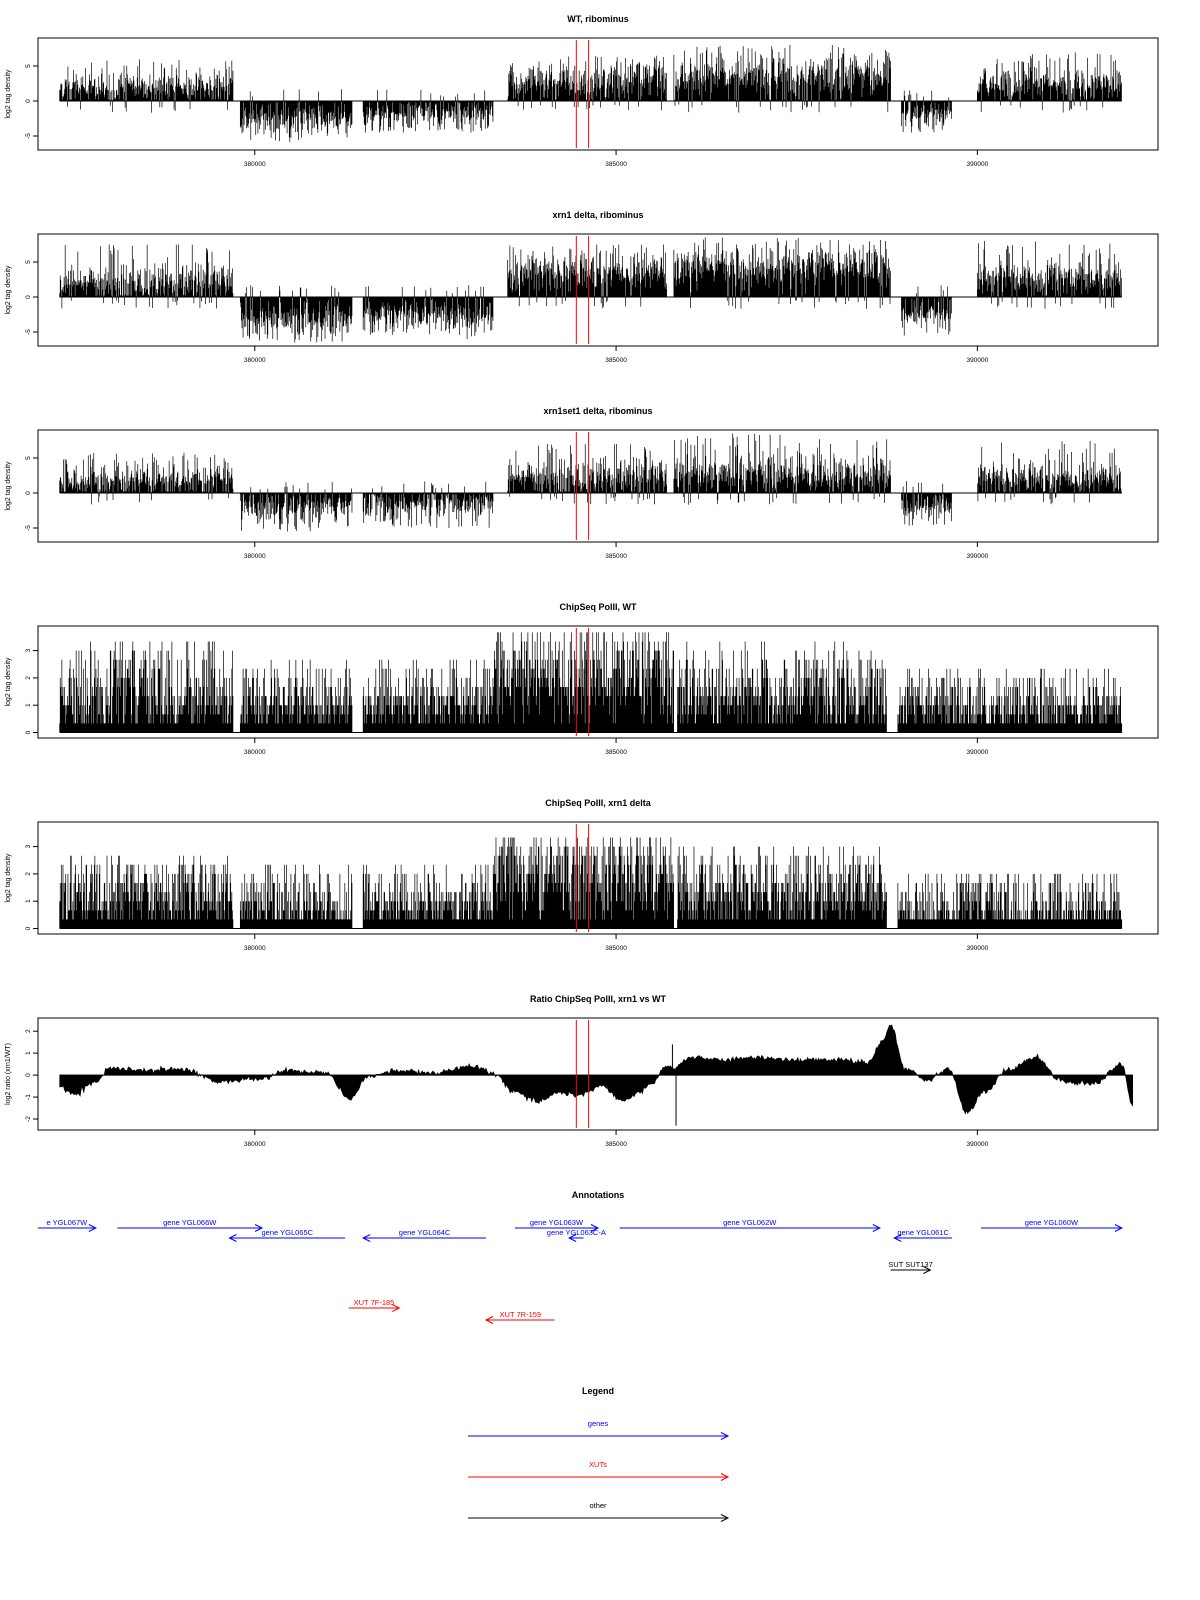 This screenshot has height=1600, width=1200. I want to click on feature-gene: gene YGL063C-A, so click(576, 1235).